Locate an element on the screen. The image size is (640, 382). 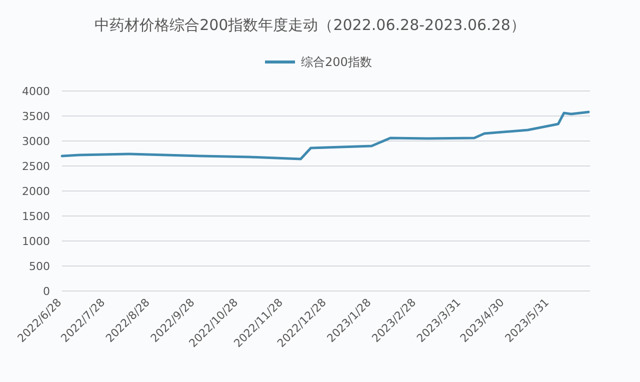
y-tick-label: 1000 is located at coordinates (36, 241).